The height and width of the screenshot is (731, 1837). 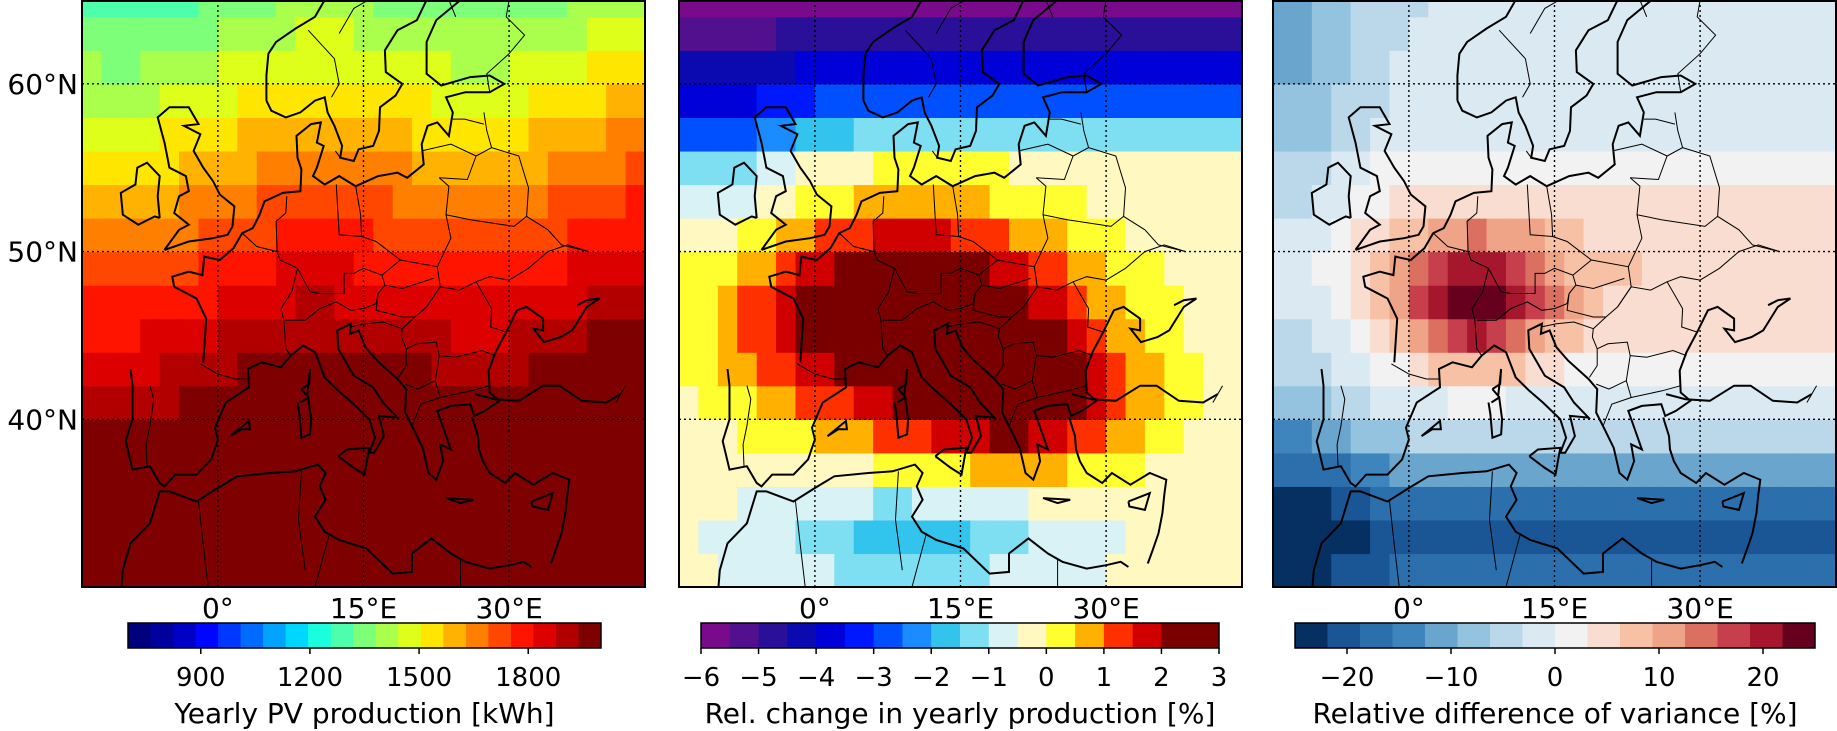 What do you see at coordinates (542, 501) in the screenshot?
I see `coastline` at bounding box center [542, 501].